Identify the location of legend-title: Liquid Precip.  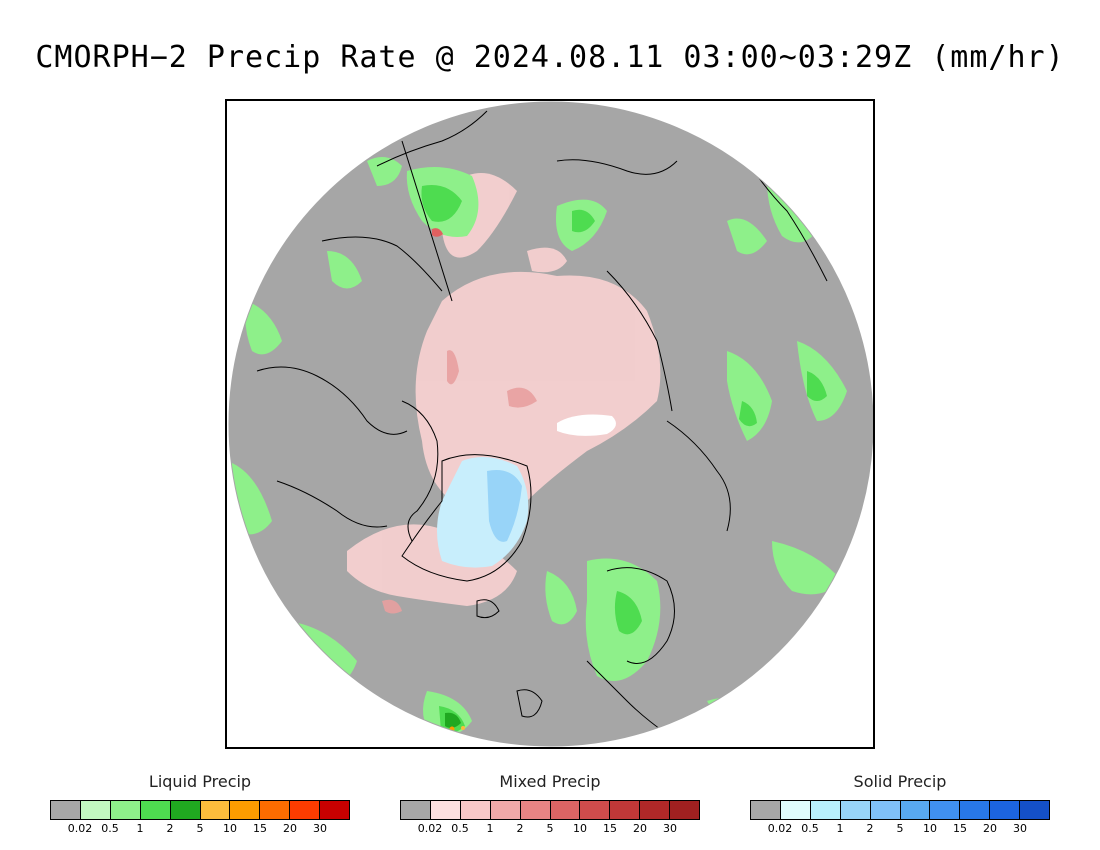
(200, 781).